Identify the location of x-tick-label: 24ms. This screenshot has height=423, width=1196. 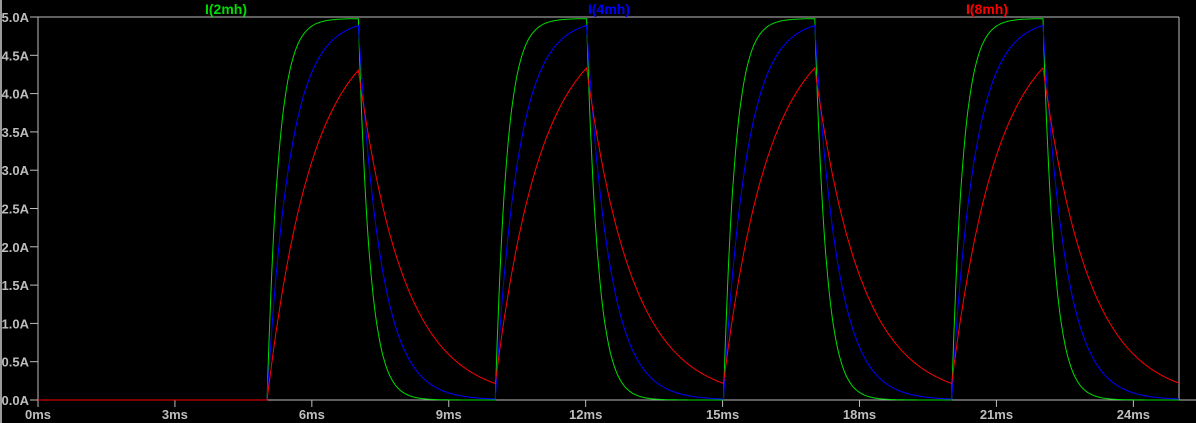
(1133, 414).